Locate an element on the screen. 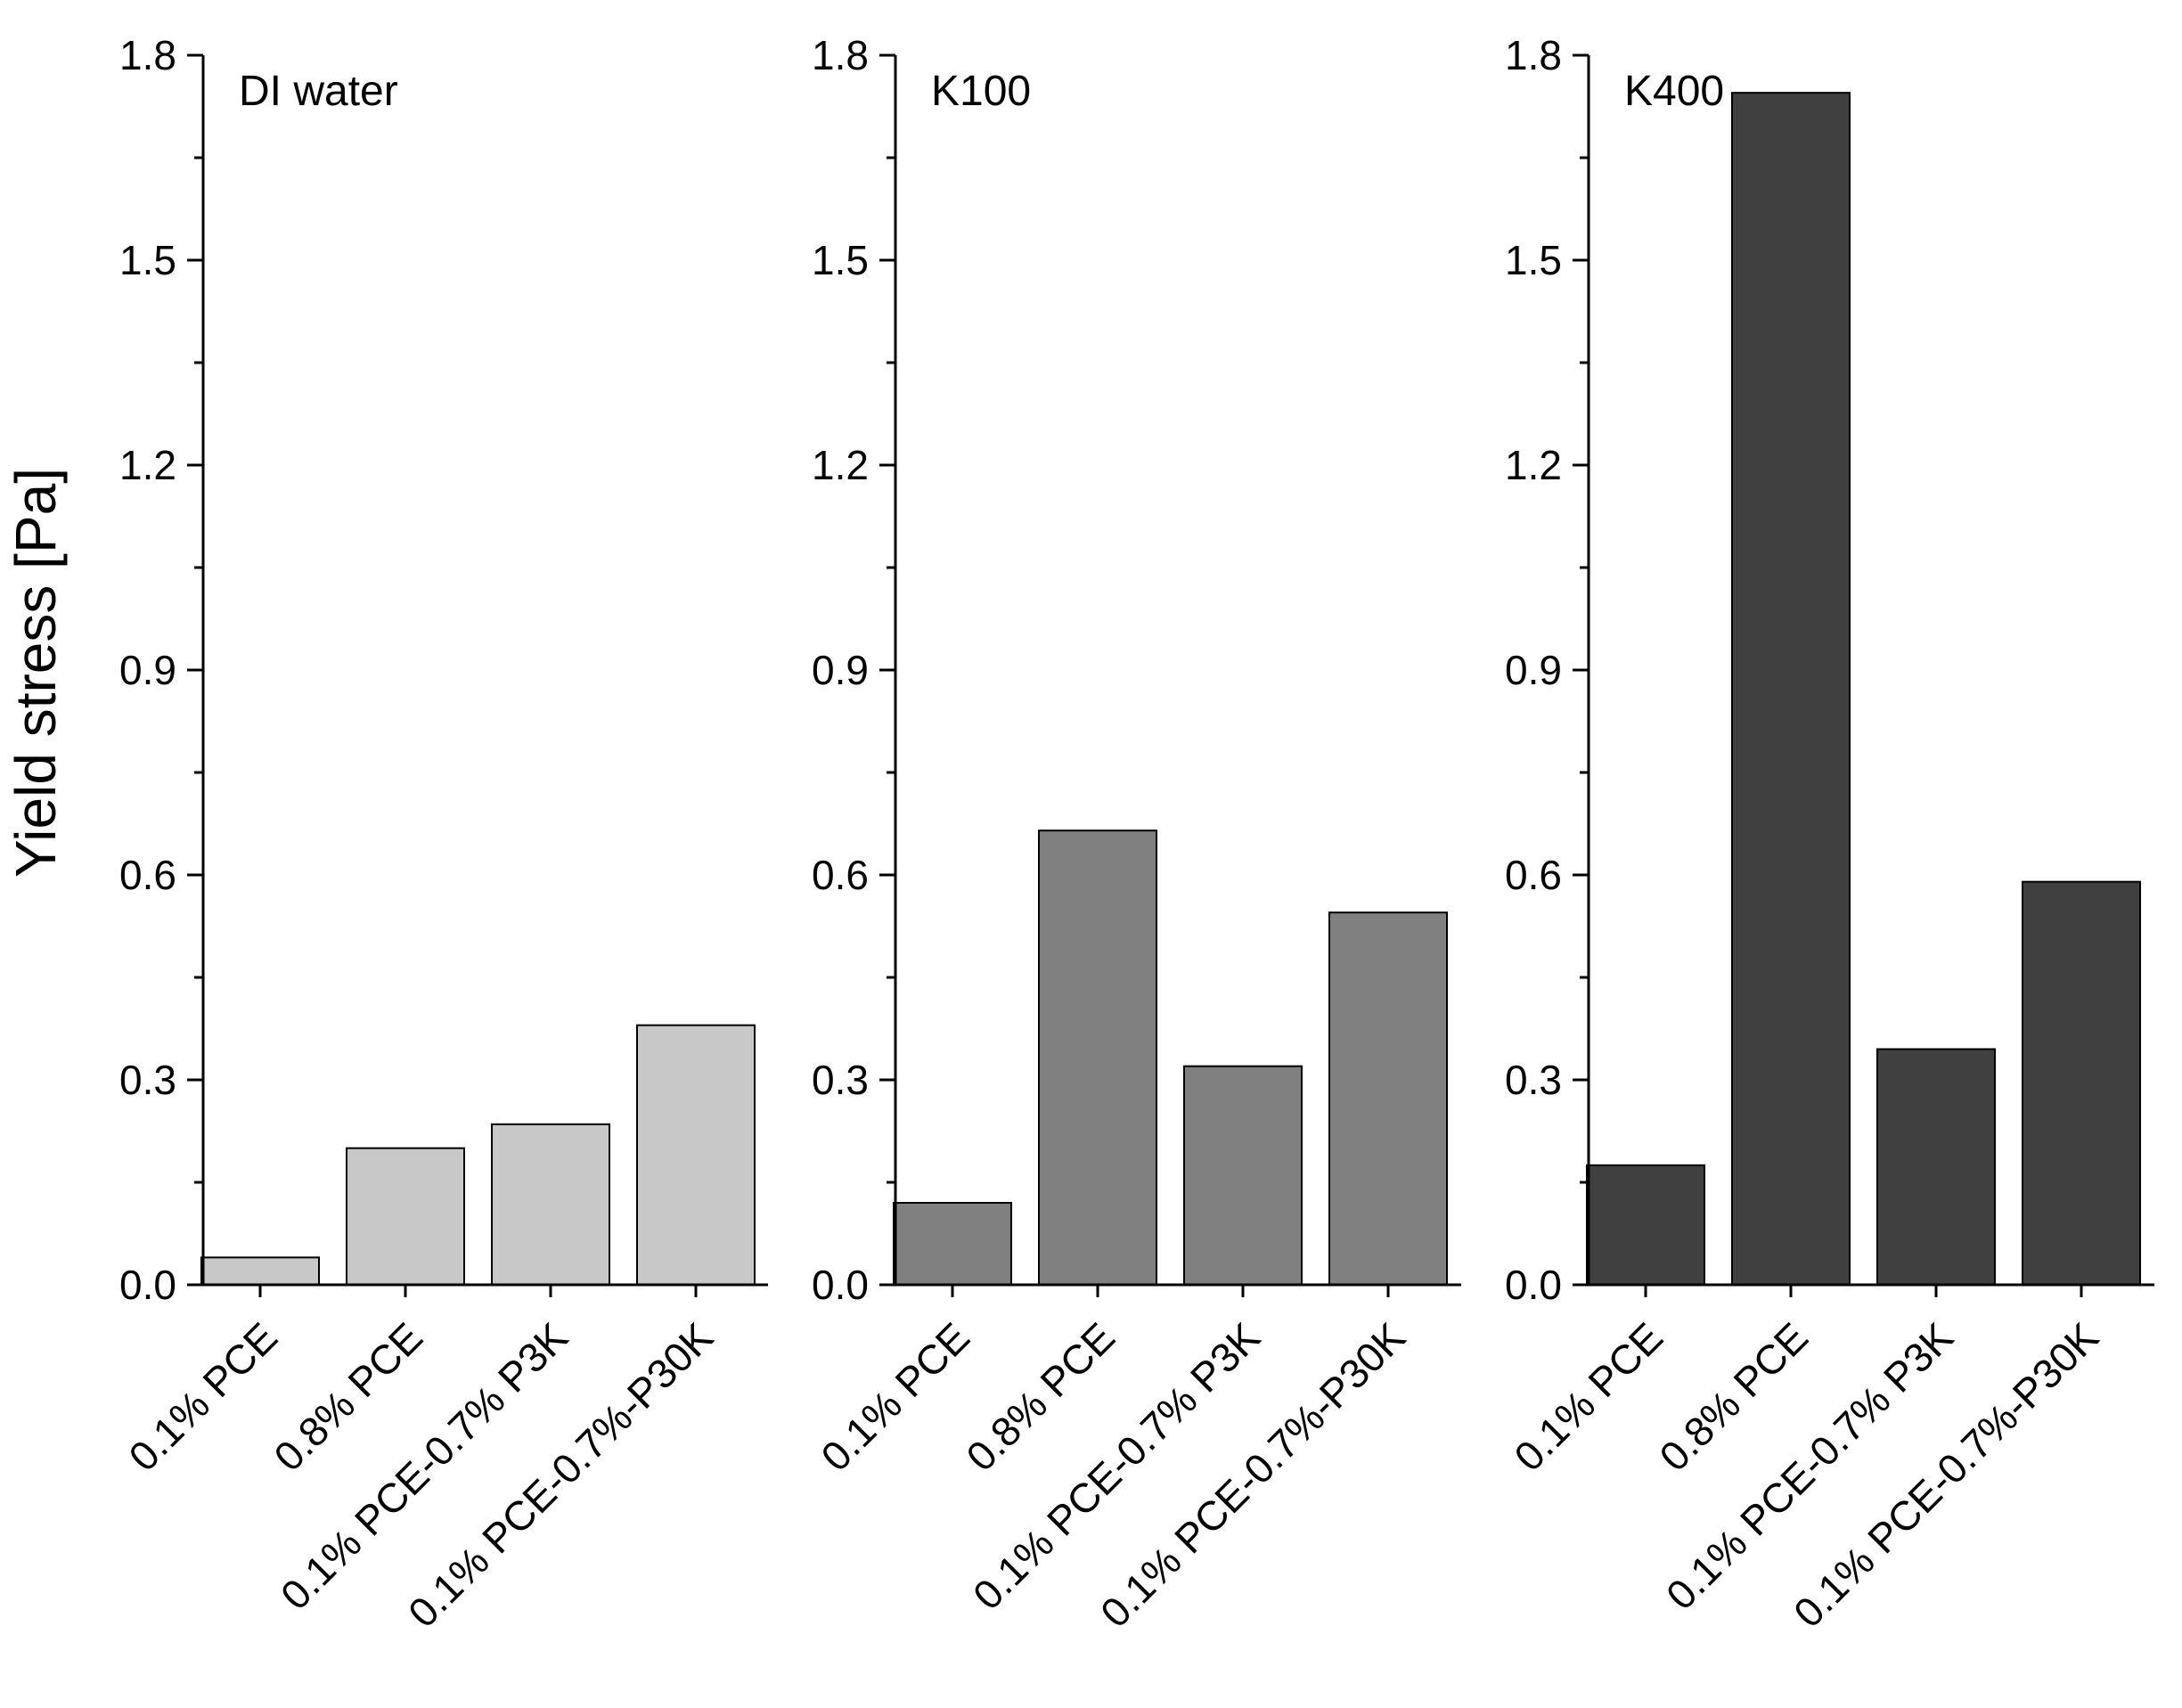 This screenshot has height=1708, width=2182. panel-title: DI water is located at coordinates (318, 91).